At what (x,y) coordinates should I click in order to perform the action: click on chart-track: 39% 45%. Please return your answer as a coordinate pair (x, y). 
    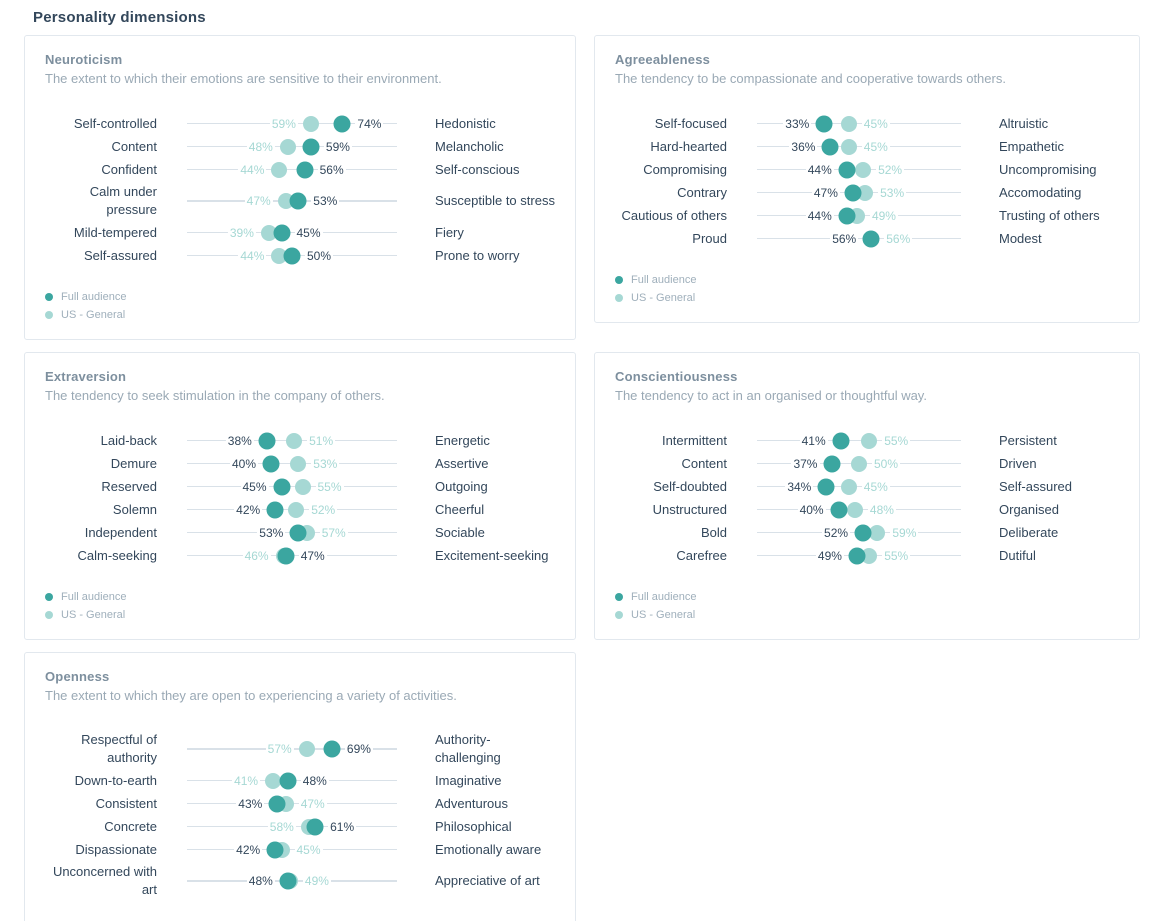
    Looking at the image, I should click on (292, 232).